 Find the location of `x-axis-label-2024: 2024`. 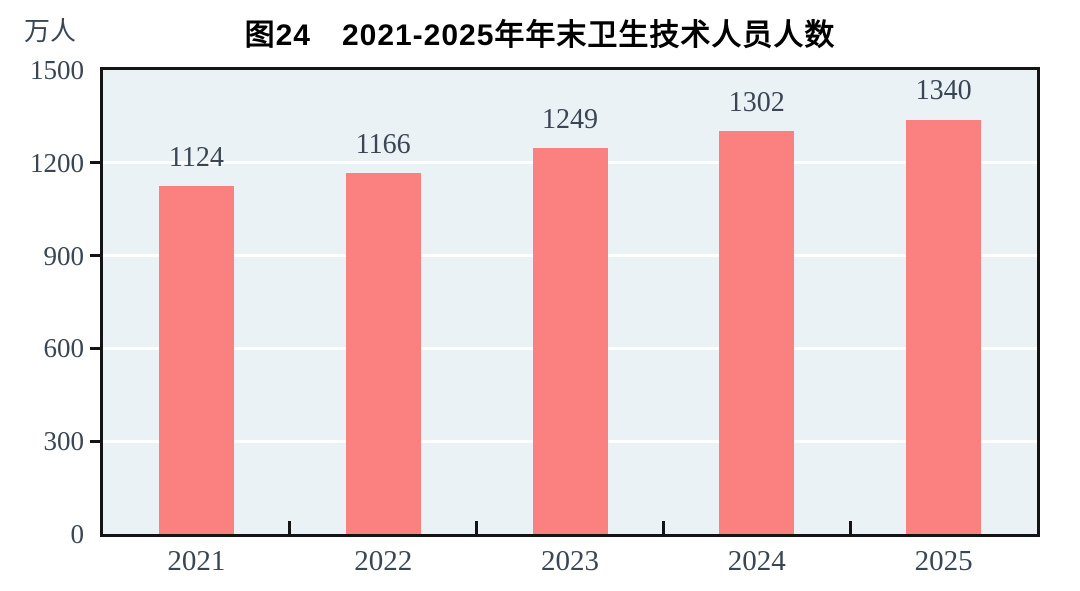

x-axis-label-2024: 2024 is located at coordinates (756, 561).